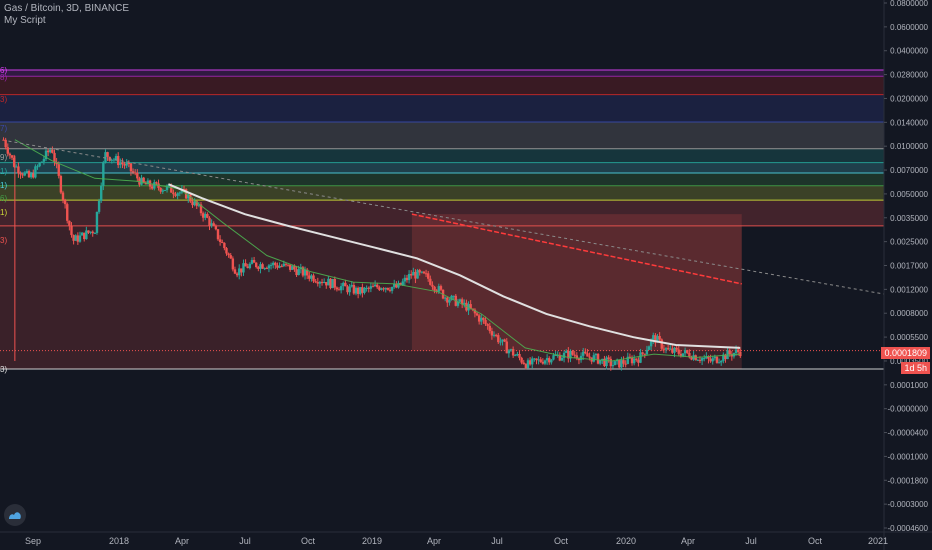  Describe the element at coordinates (25, 20) in the screenshot. I see `script-name: My Script` at that location.